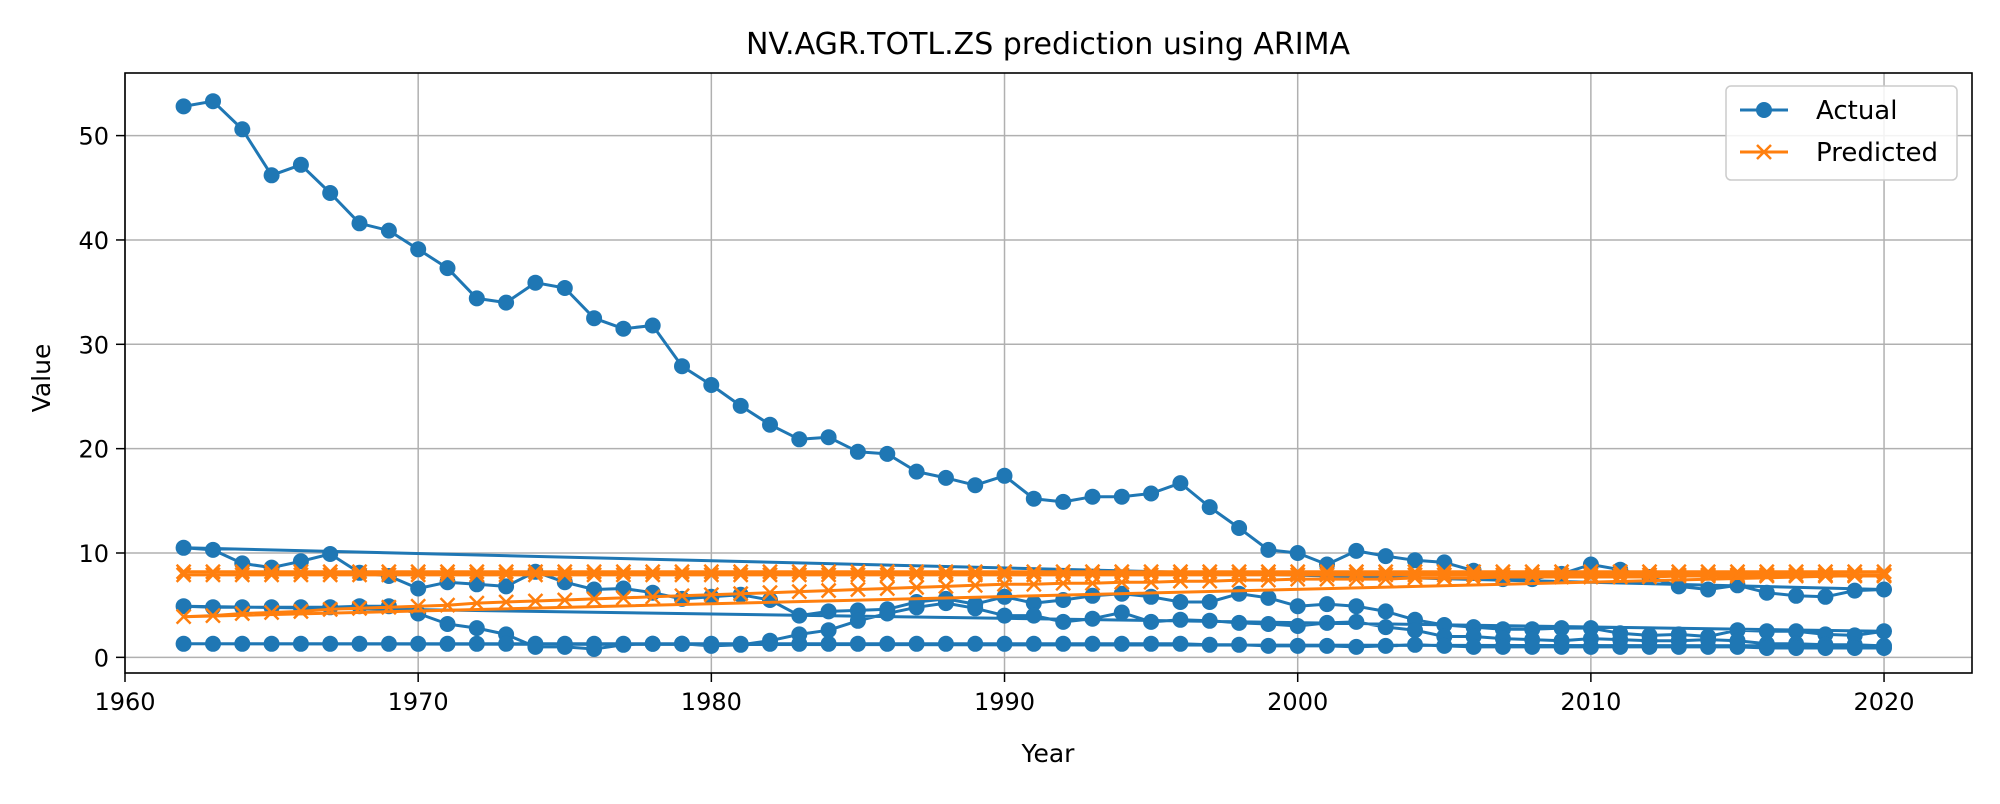 The width and height of the screenshot is (2000, 804). I want to click on x-tick-label: 2010, so click(1590, 702).